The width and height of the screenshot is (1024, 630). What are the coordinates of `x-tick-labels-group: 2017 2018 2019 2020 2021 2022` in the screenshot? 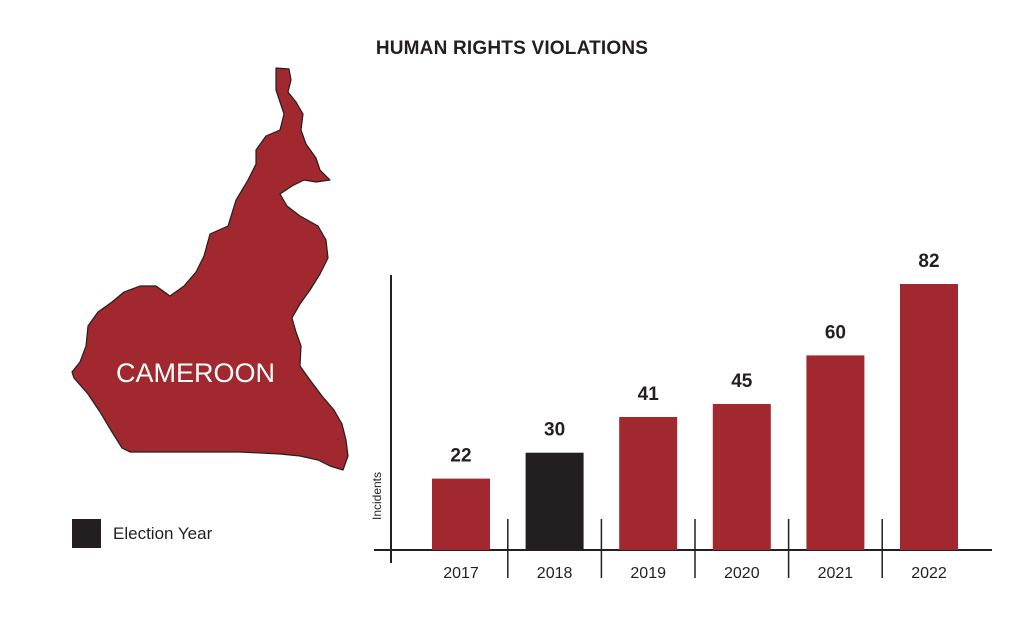 It's located at (695, 573).